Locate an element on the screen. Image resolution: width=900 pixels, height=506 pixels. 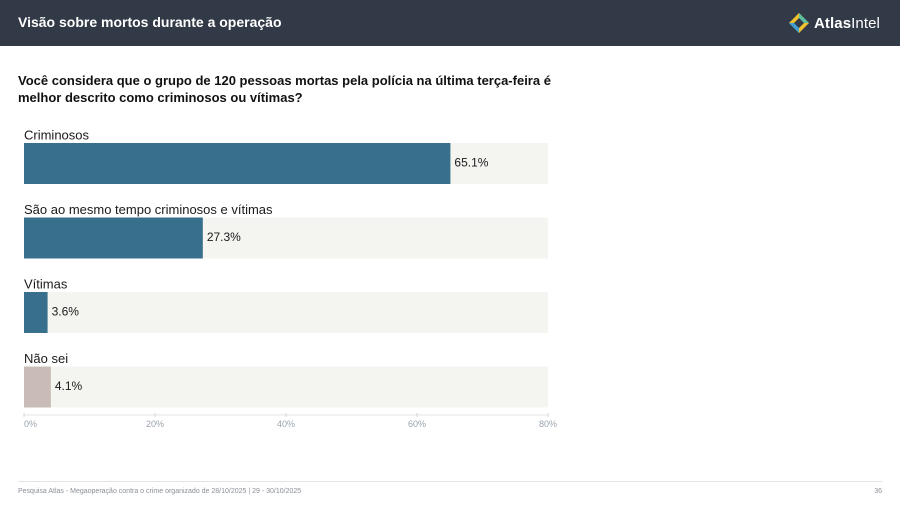
footer-divider is located at coordinates (450, 481).